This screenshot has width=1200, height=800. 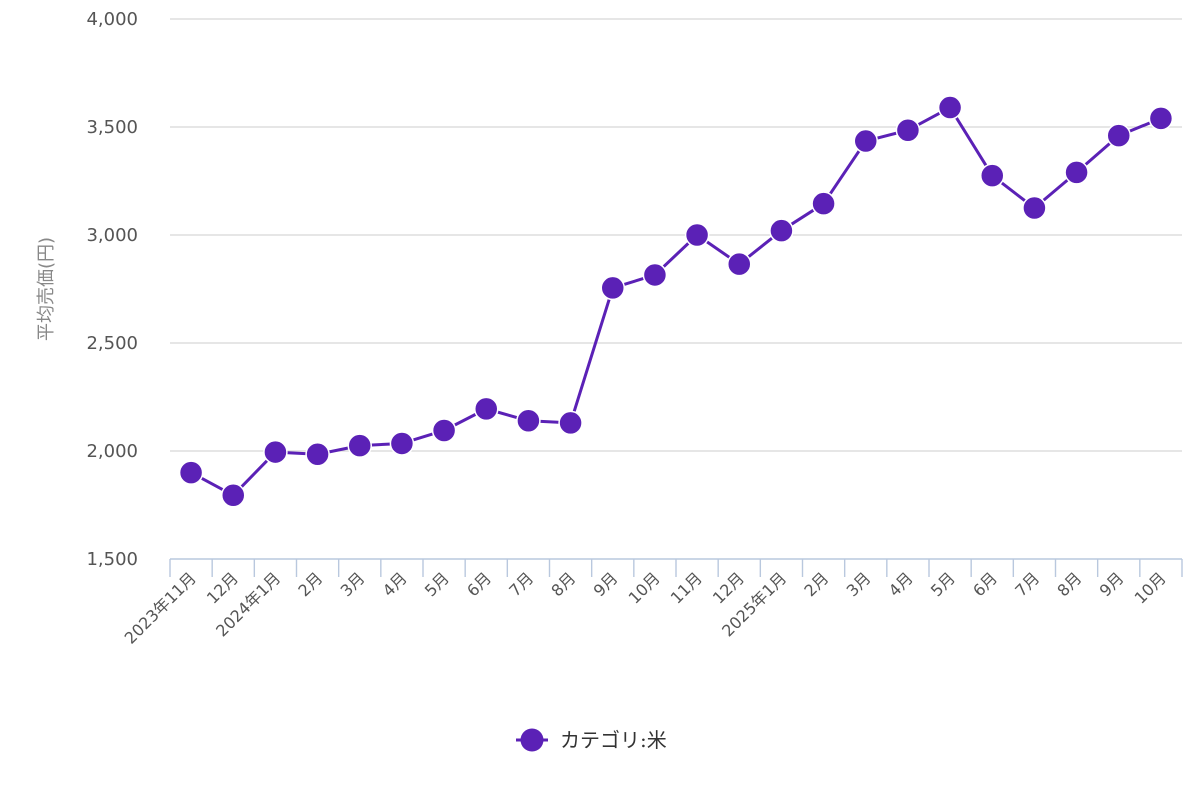 I want to click on x-tick-label: 11月, so click(x=686, y=587).